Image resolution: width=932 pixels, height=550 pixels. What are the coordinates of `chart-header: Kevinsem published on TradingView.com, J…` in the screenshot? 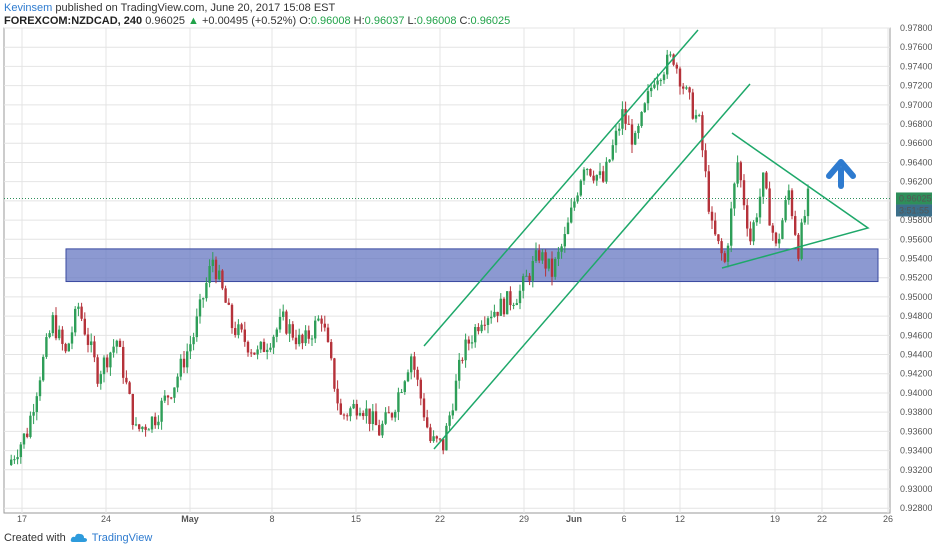 It's located at (257, 15).